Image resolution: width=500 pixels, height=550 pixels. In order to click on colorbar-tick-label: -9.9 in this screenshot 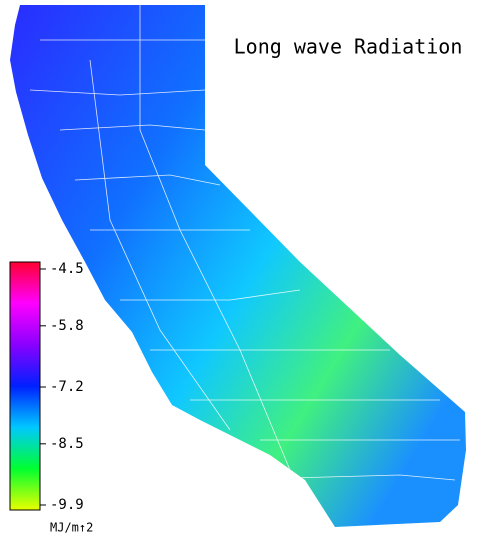, I will do `click(67, 505)`.